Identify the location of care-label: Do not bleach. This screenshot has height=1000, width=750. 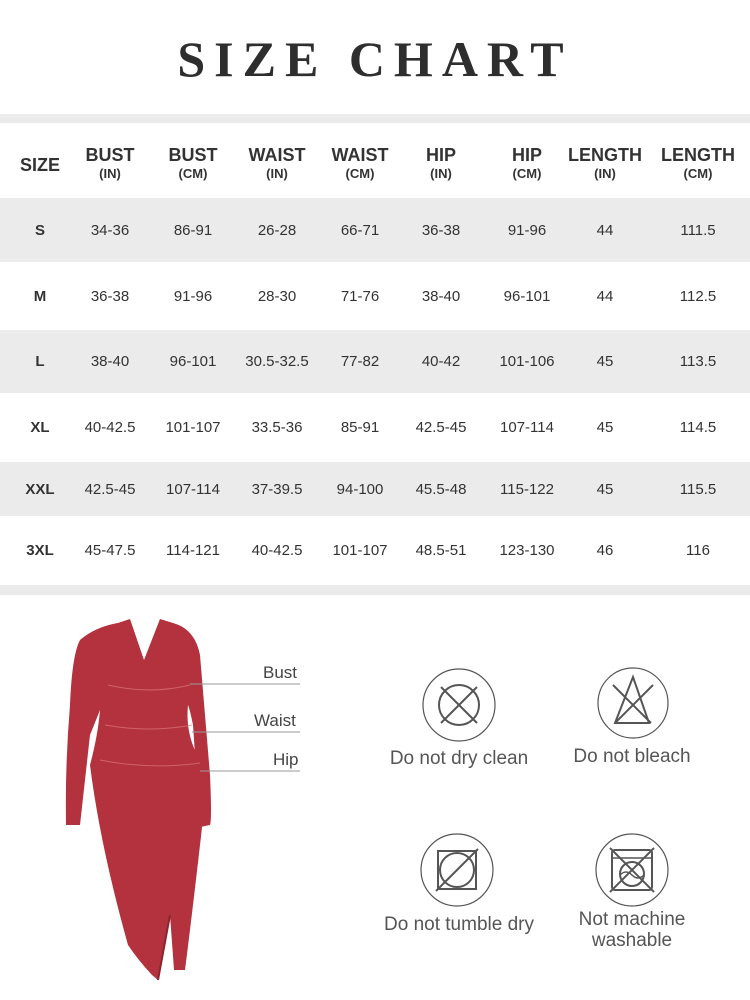
(632, 756).